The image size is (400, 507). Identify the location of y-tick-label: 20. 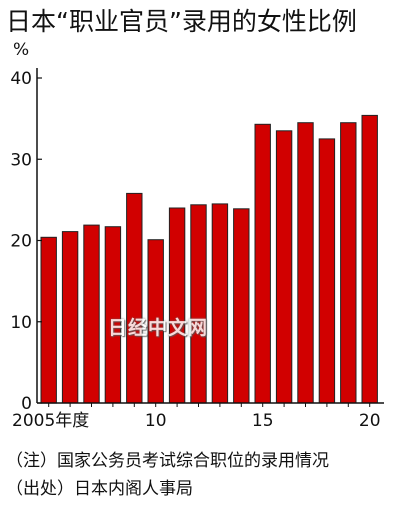
(21, 242).